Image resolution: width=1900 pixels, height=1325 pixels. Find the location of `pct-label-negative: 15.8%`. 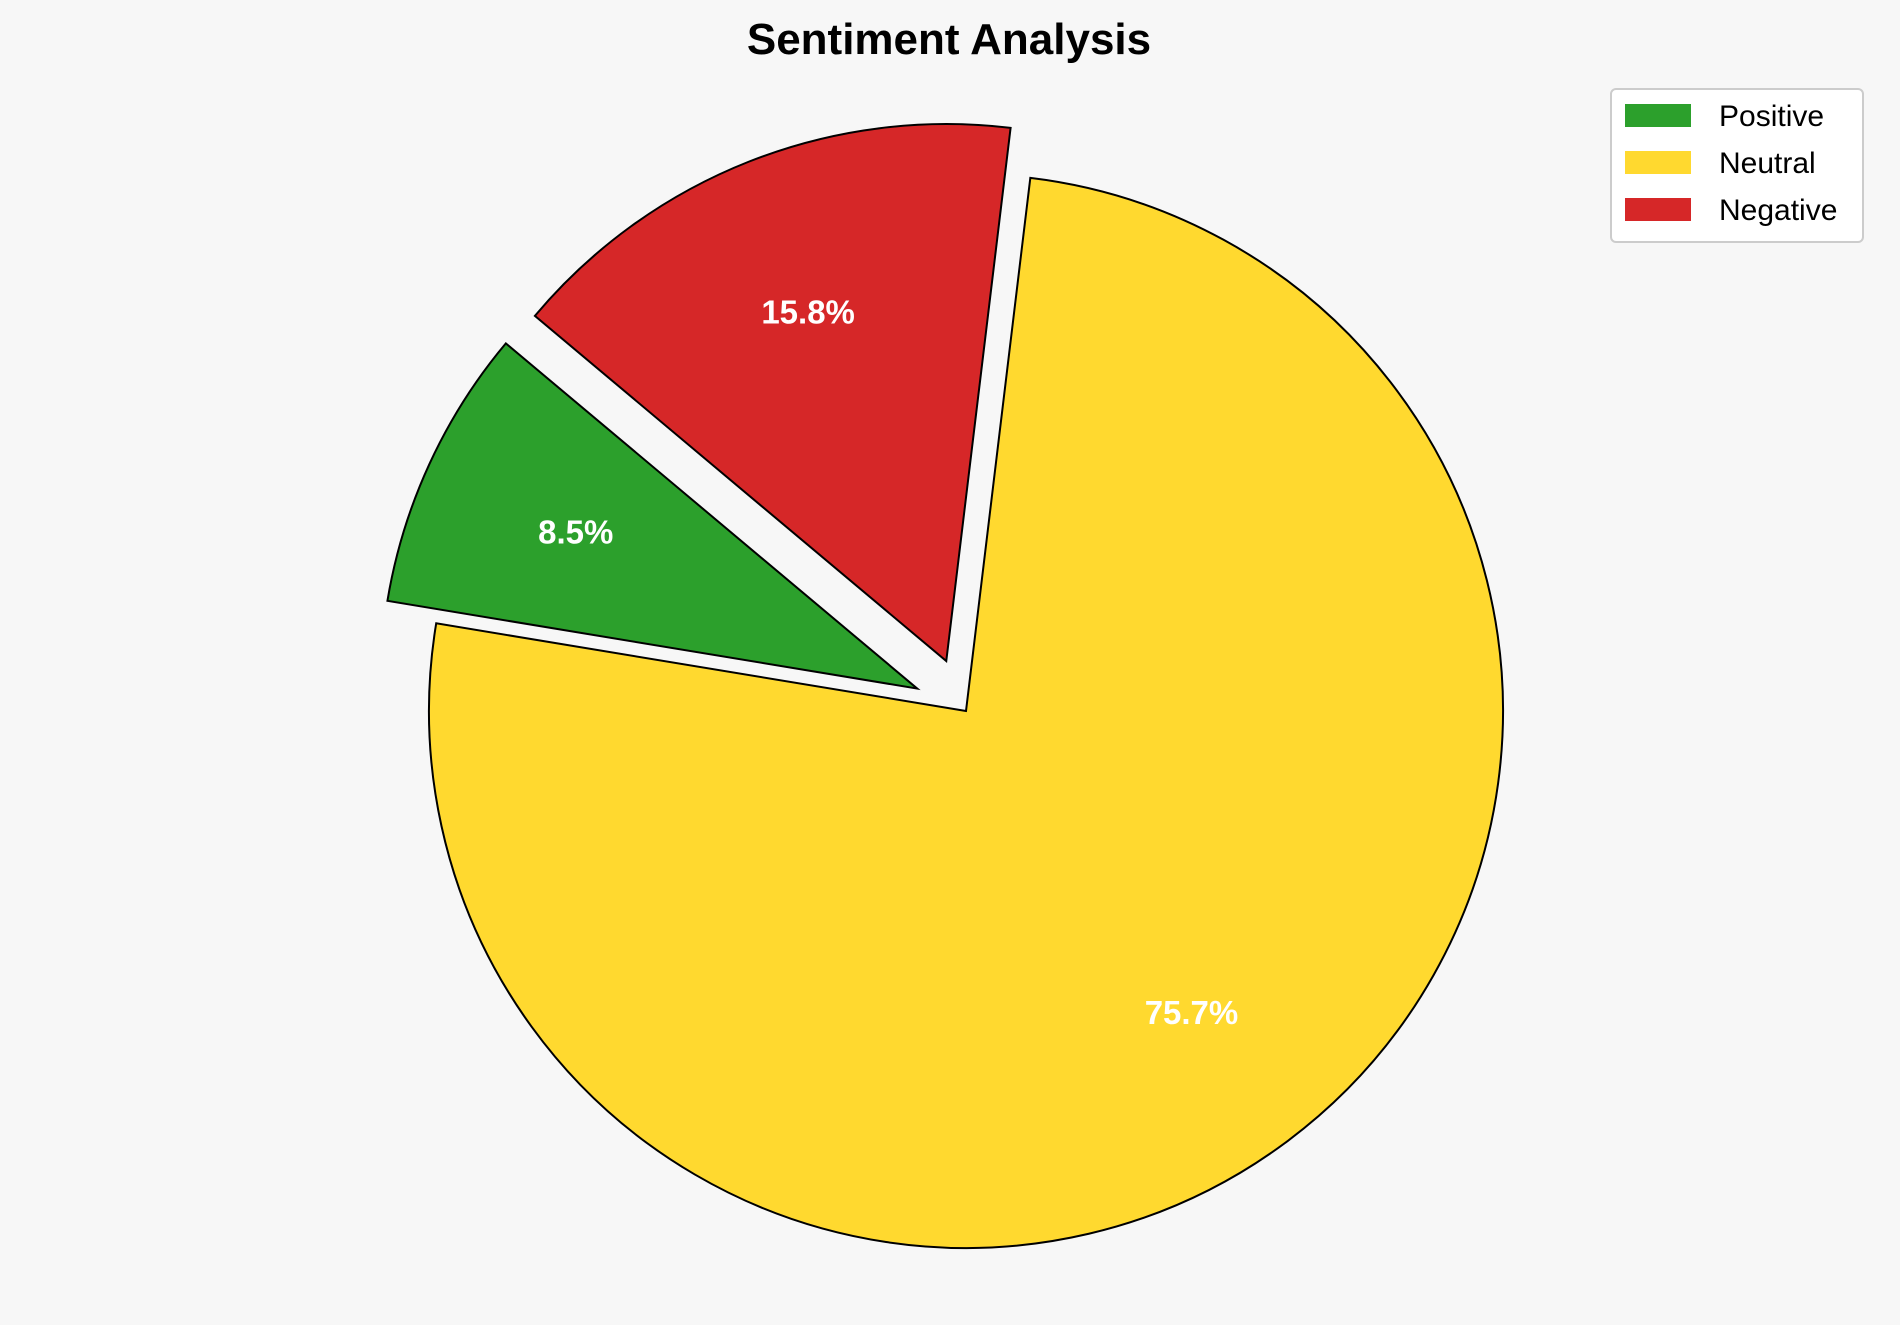

pct-label-negative: 15.8% is located at coordinates (808, 311).